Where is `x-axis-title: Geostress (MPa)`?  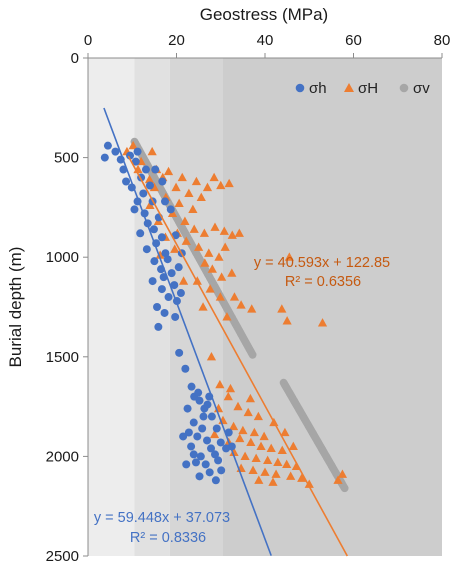
x-axis-title: Geostress (MPa) is located at coordinates (264, 14).